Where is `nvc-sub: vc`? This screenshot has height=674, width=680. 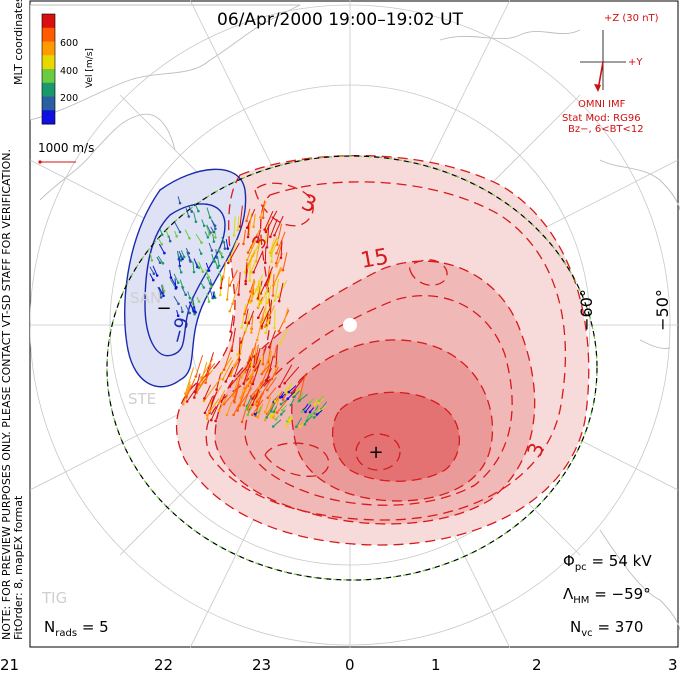 nvc-sub: vc is located at coordinates (587, 633).